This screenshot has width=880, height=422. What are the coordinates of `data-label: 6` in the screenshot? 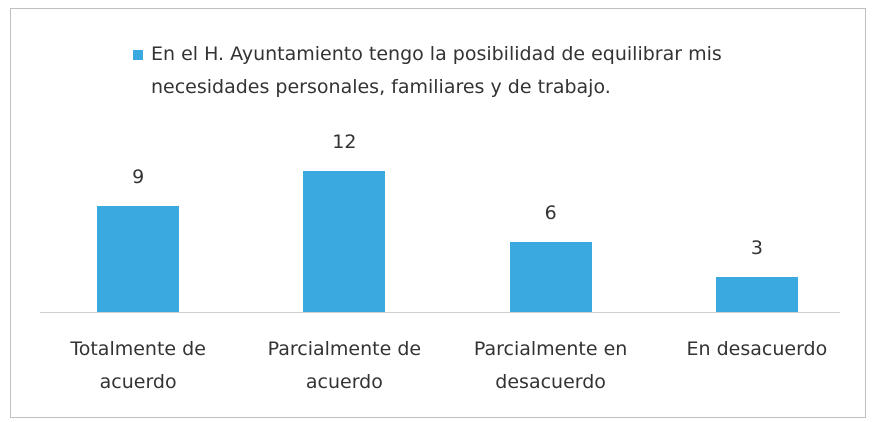 It's located at (550, 212).